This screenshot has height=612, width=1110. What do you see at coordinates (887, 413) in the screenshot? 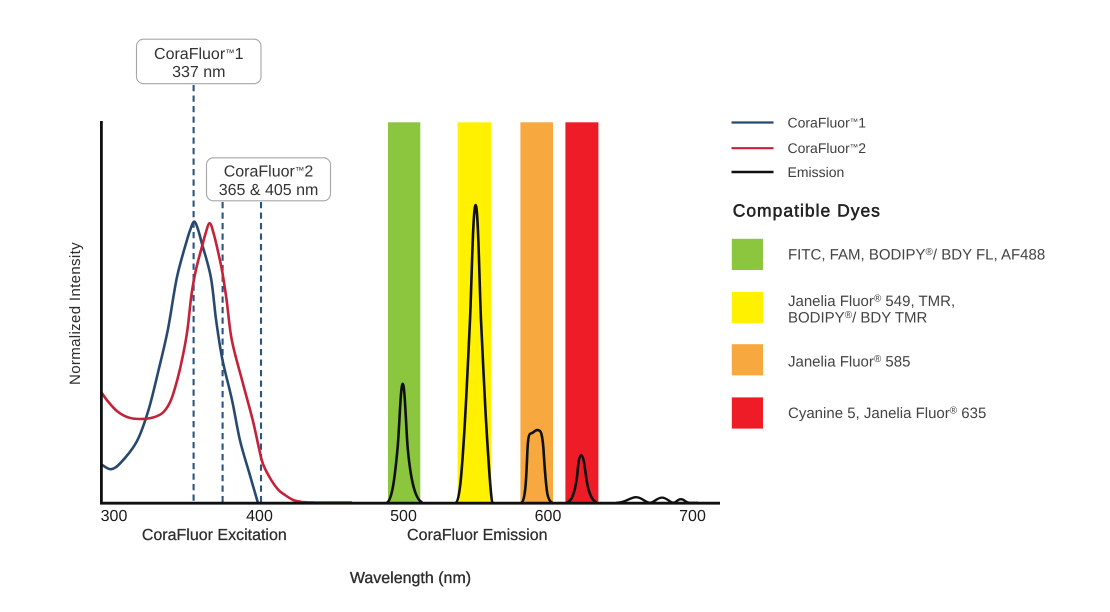
I see `svg-text: Cyanine 5, Janelia Fluor® 635` at bounding box center [887, 413].